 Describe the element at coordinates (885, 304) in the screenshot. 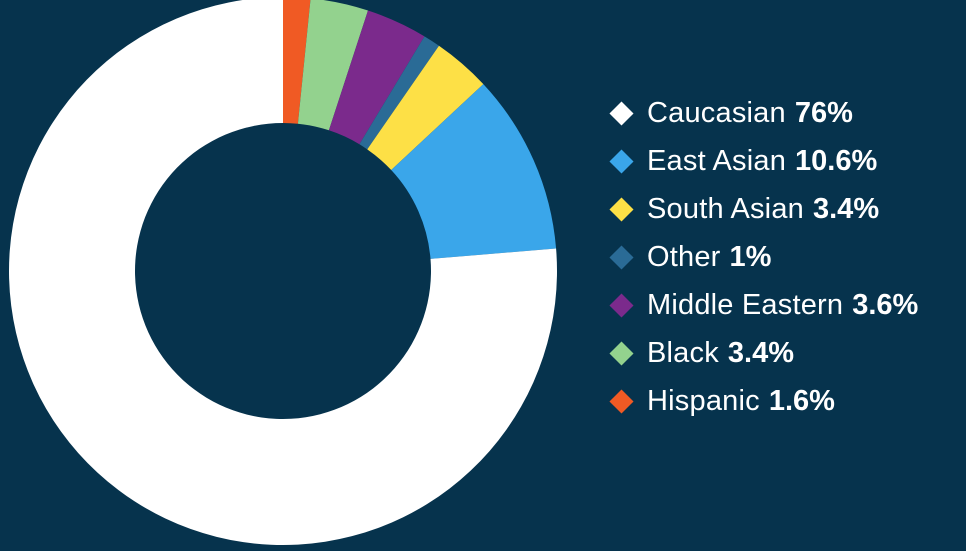

I see `legend-value: 3.6%` at that location.